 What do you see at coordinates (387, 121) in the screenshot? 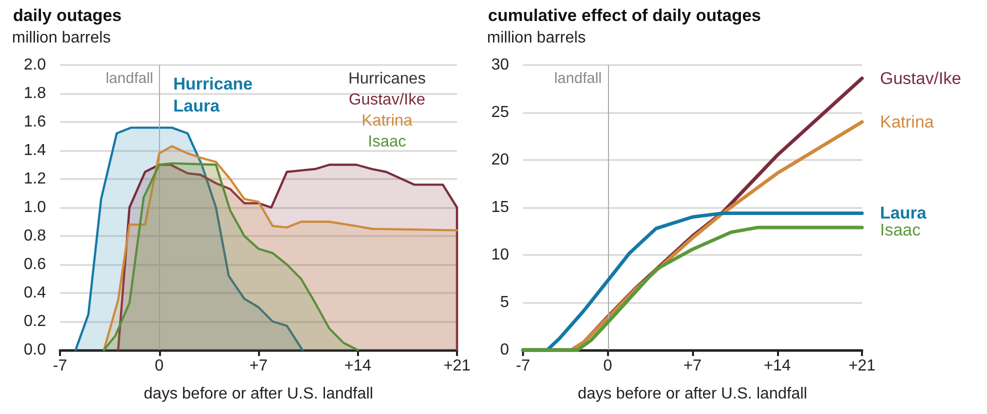
I see `text: Katrina` at bounding box center [387, 121].